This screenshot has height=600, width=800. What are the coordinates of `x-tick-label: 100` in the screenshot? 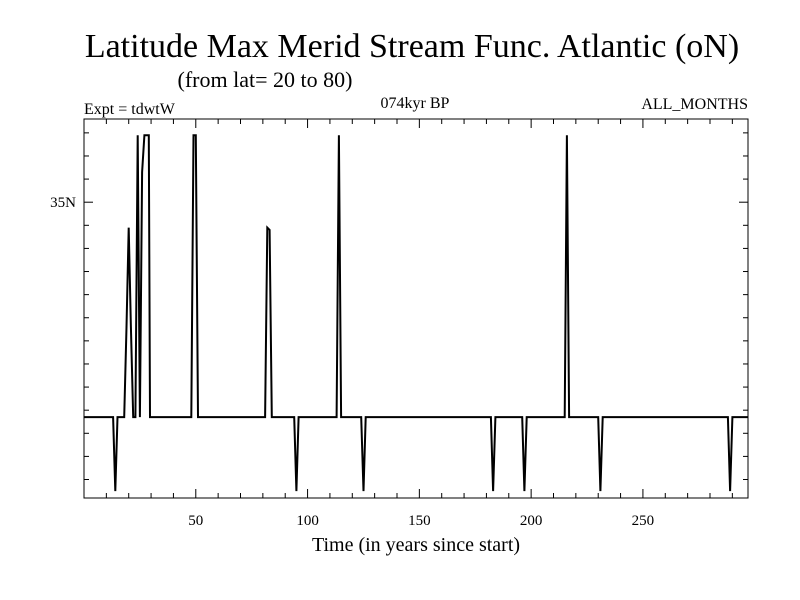 It's located at (307, 521).